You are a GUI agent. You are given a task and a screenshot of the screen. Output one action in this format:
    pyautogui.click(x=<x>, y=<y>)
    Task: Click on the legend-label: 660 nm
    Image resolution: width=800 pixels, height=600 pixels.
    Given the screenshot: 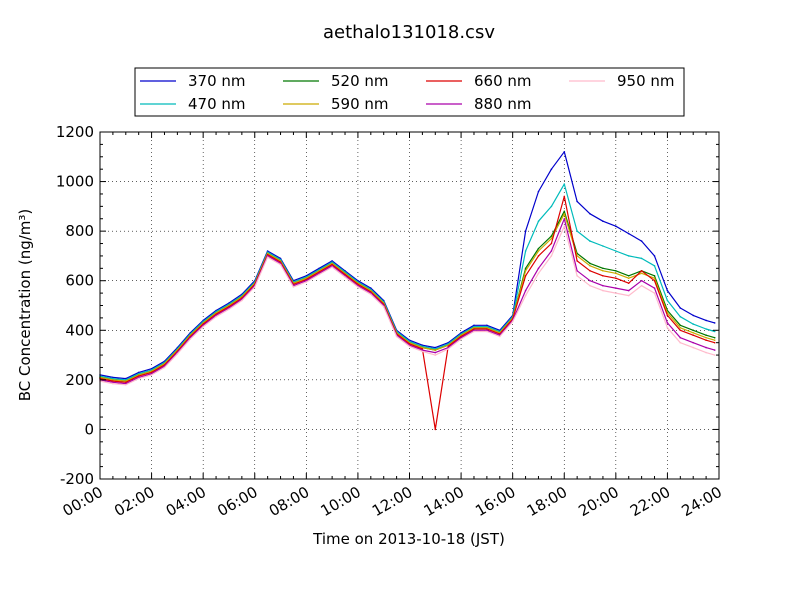 What is the action you would take?
    pyautogui.click(x=503, y=81)
    